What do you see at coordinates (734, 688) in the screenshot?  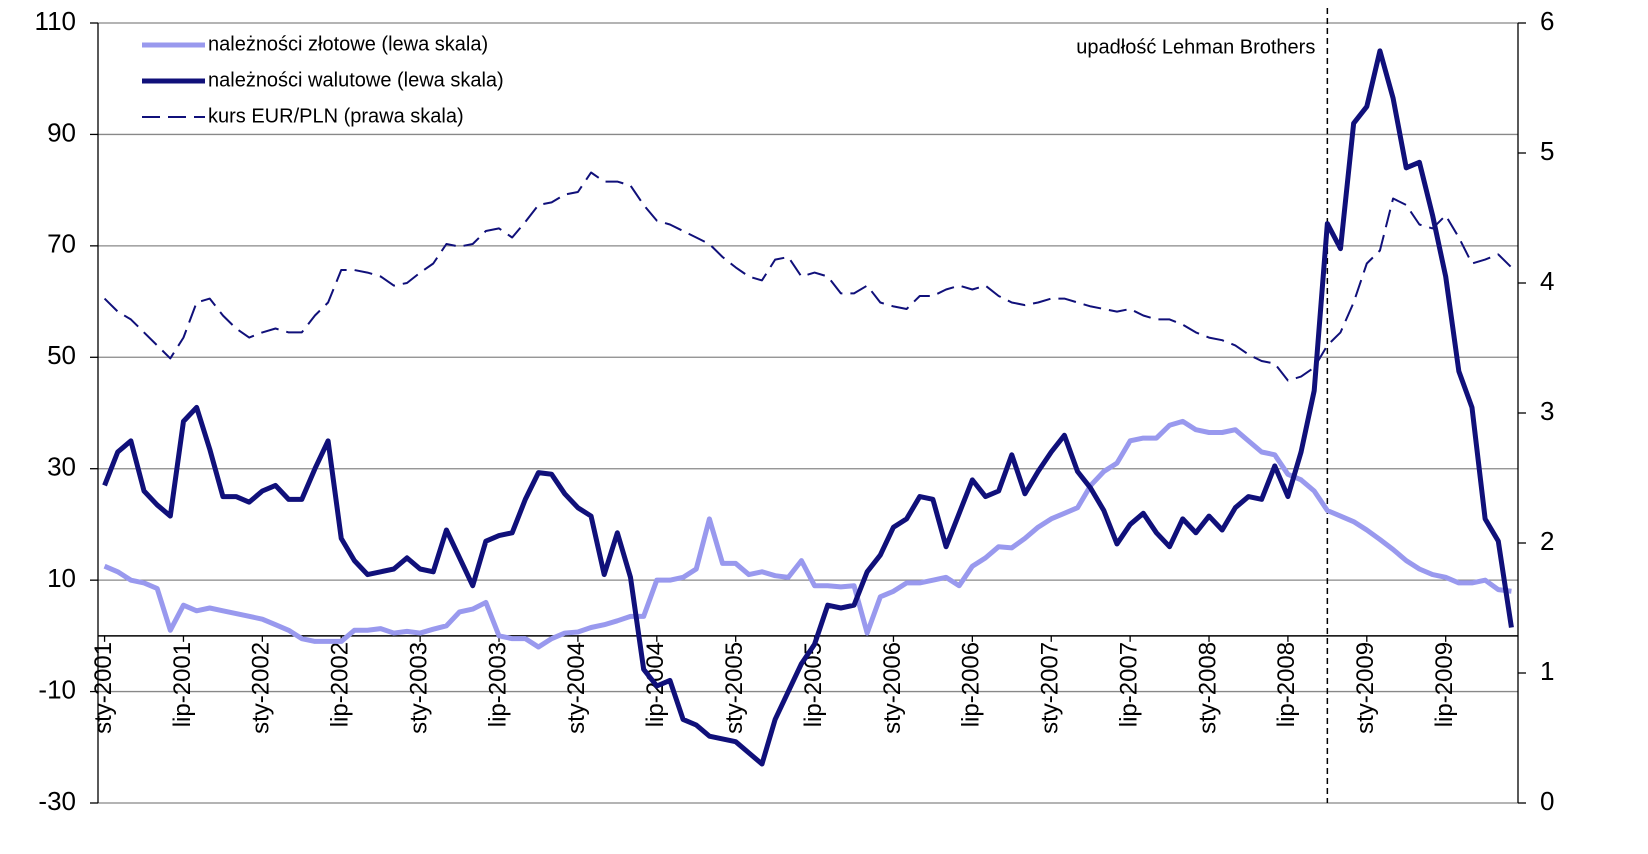 I see `x-tick-label: sty-2005` at bounding box center [734, 688].